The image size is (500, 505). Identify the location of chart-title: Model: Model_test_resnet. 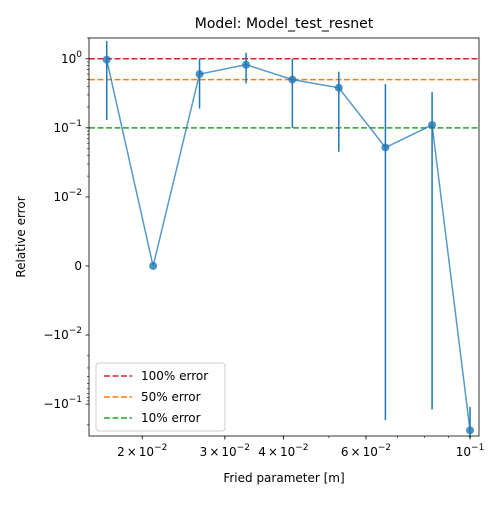
(284, 24).